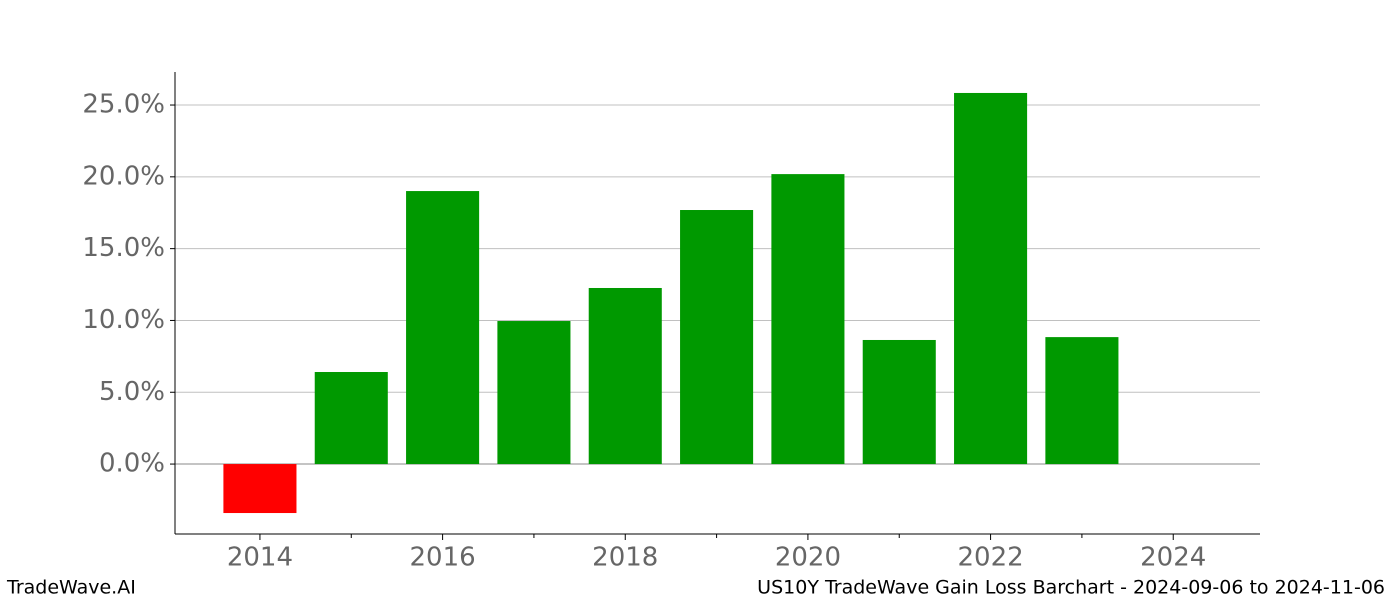 This screenshot has height=600, width=1400. What do you see at coordinates (123, 105) in the screenshot?
I see `y-tick-label: 25.0%` at bounding box center [123, 105].